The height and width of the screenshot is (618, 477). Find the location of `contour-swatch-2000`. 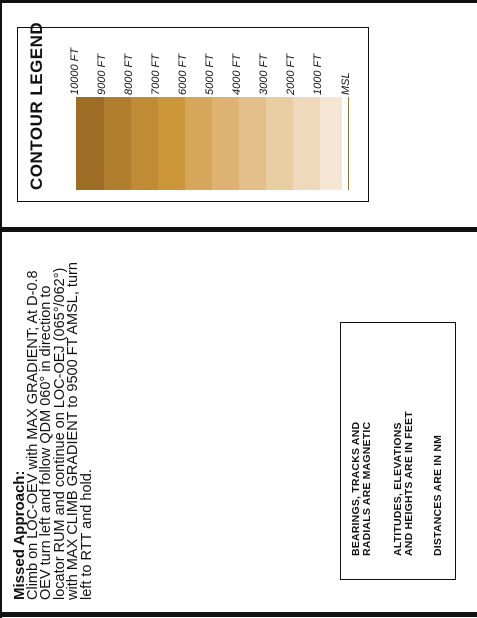

contour-swatch-2000 is located at coordinates (306, 143).